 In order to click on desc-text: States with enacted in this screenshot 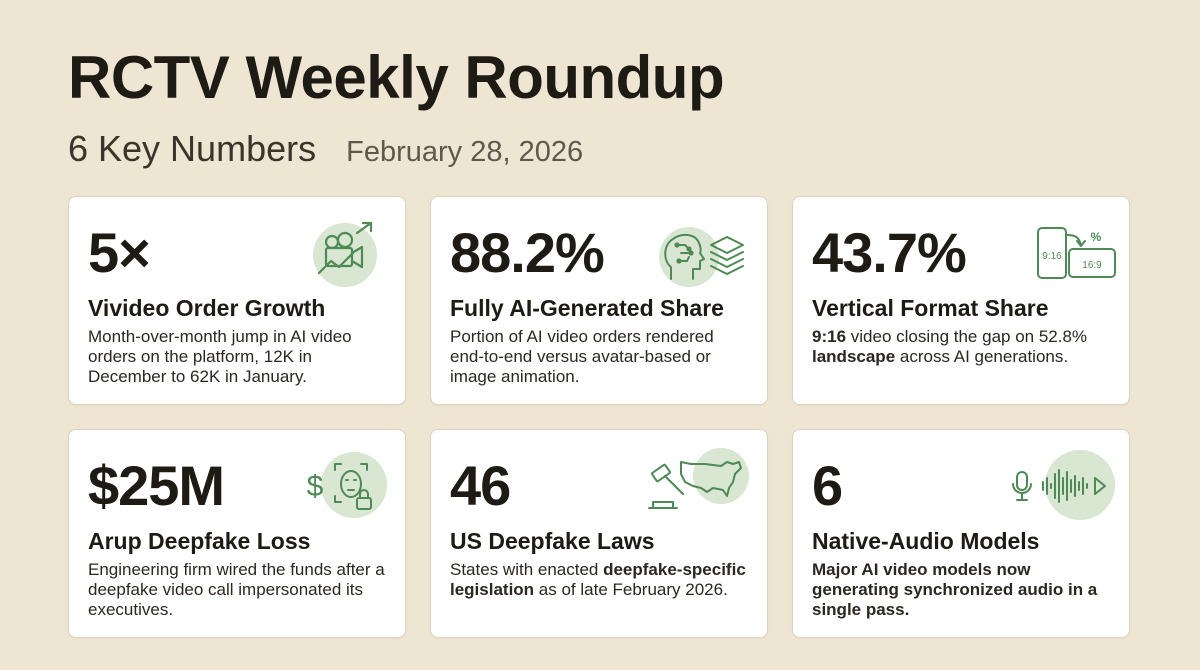, I will do `click(527, 569)`.